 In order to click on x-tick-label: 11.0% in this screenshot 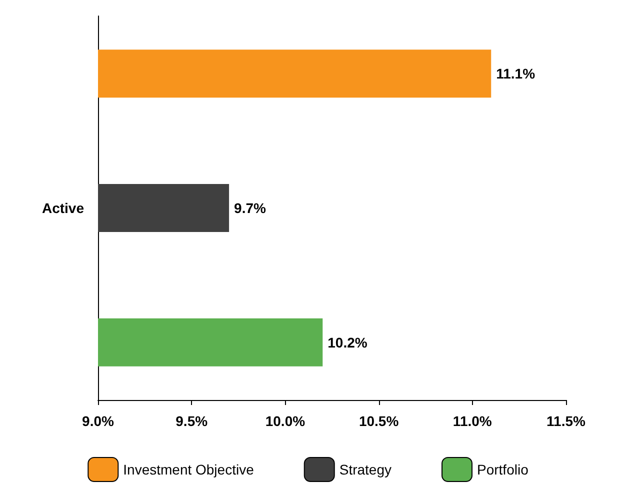, I will do `click(472, 421)`.